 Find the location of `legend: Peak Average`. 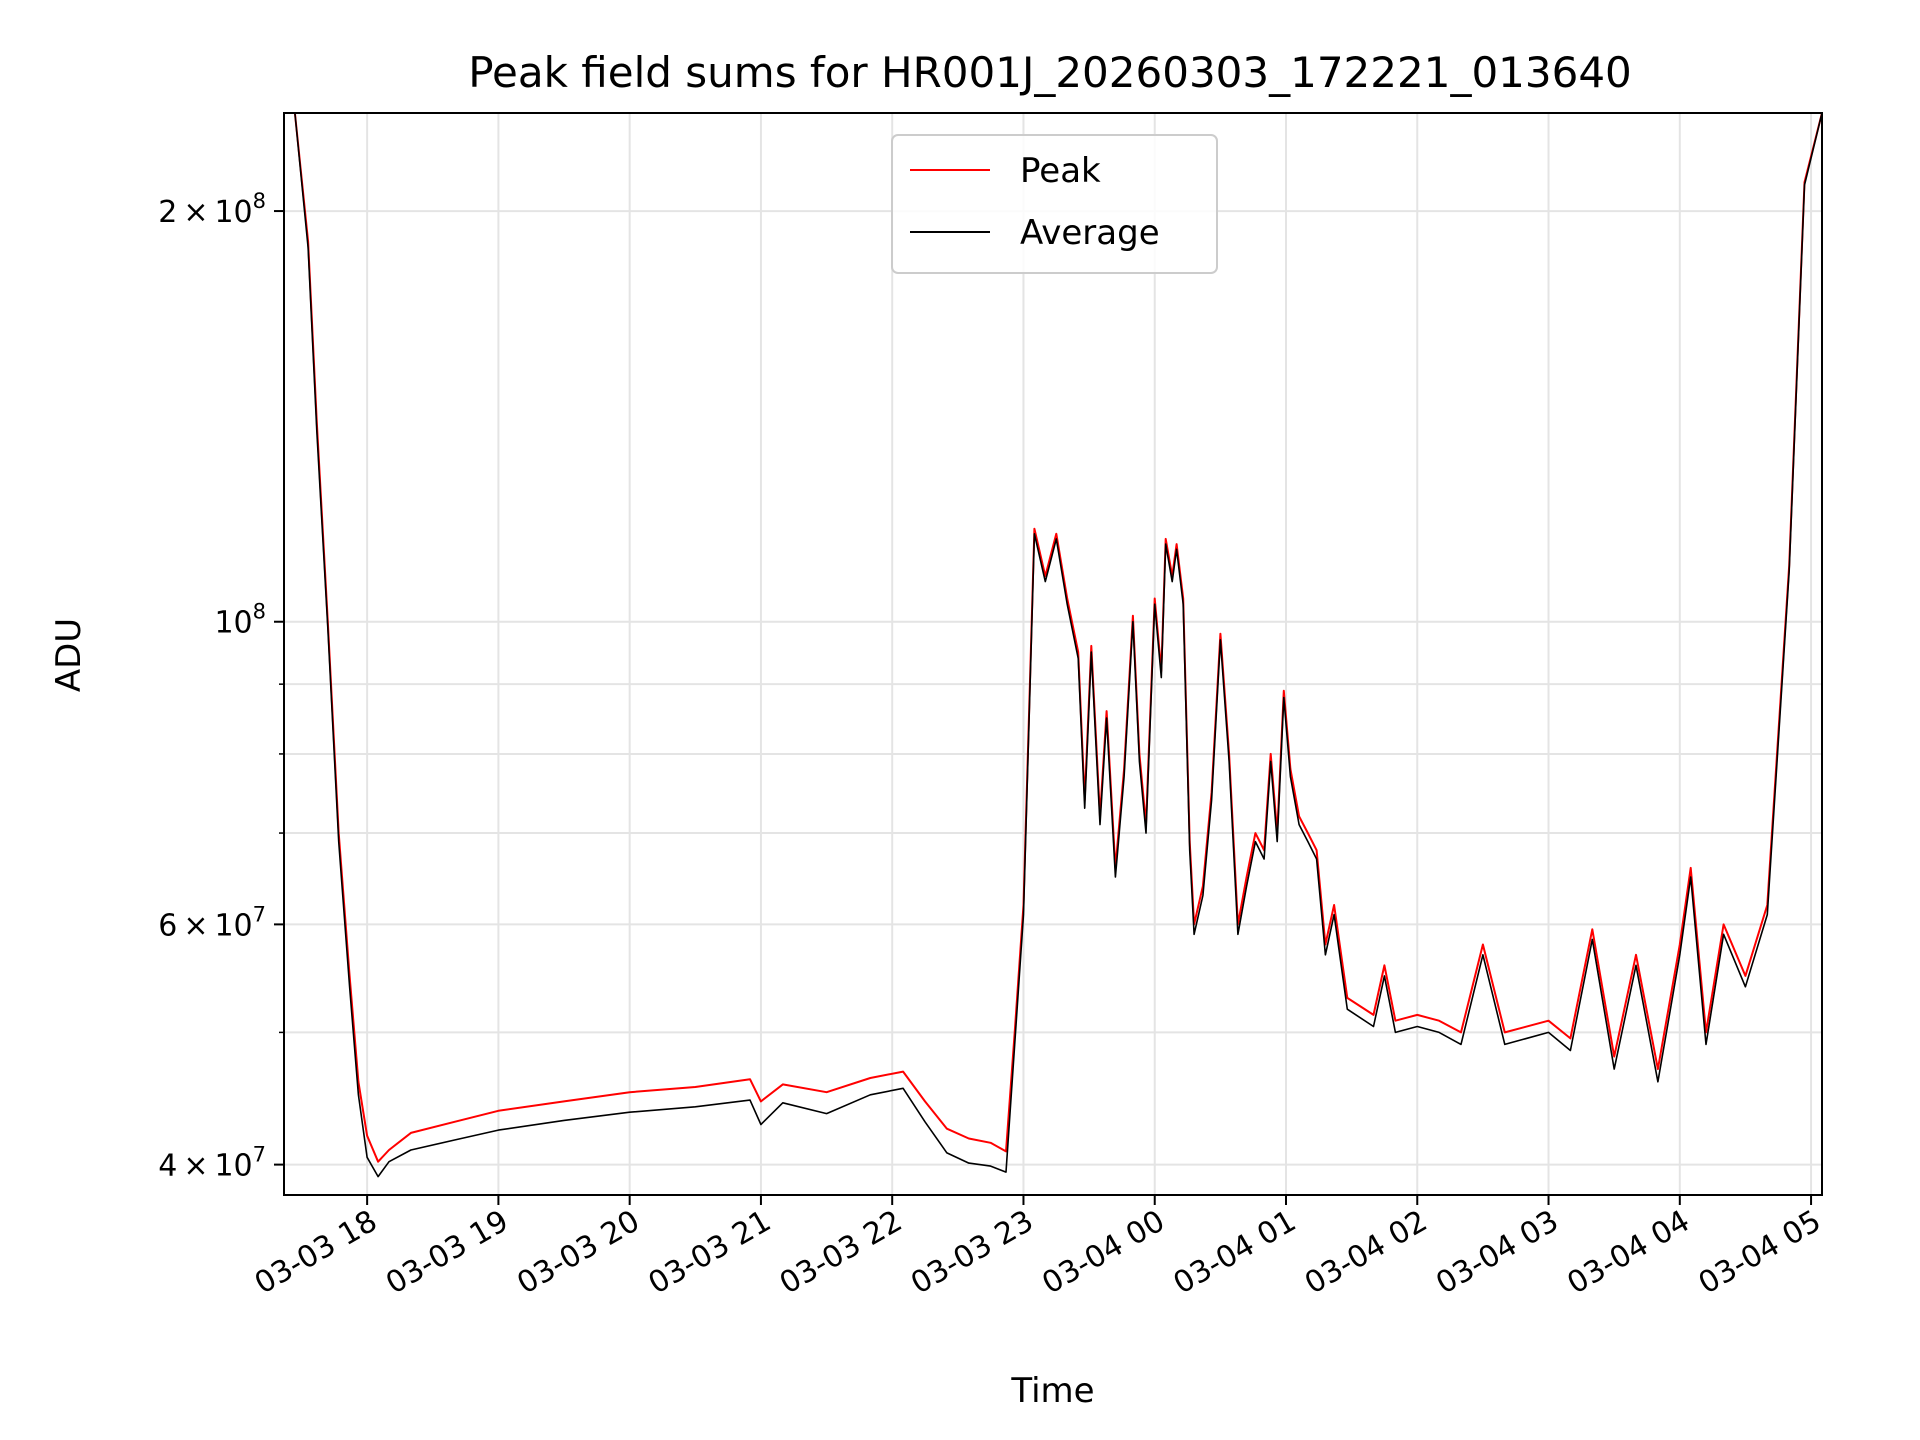

legend: Peak Average is located at coordinates (1054, 204).